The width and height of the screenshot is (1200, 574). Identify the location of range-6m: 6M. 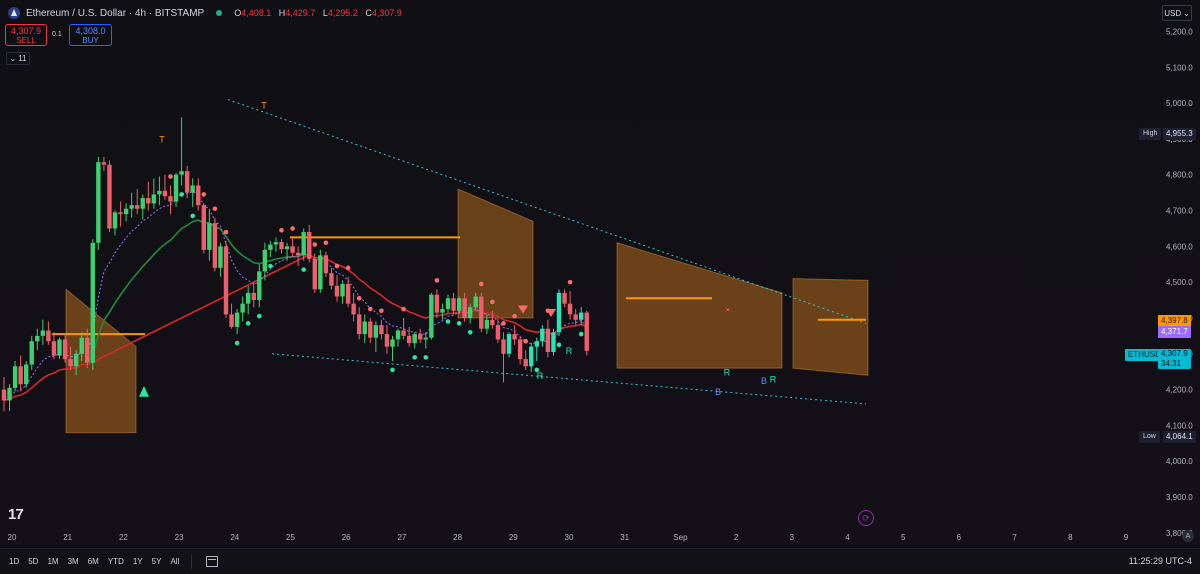
(93, 561).